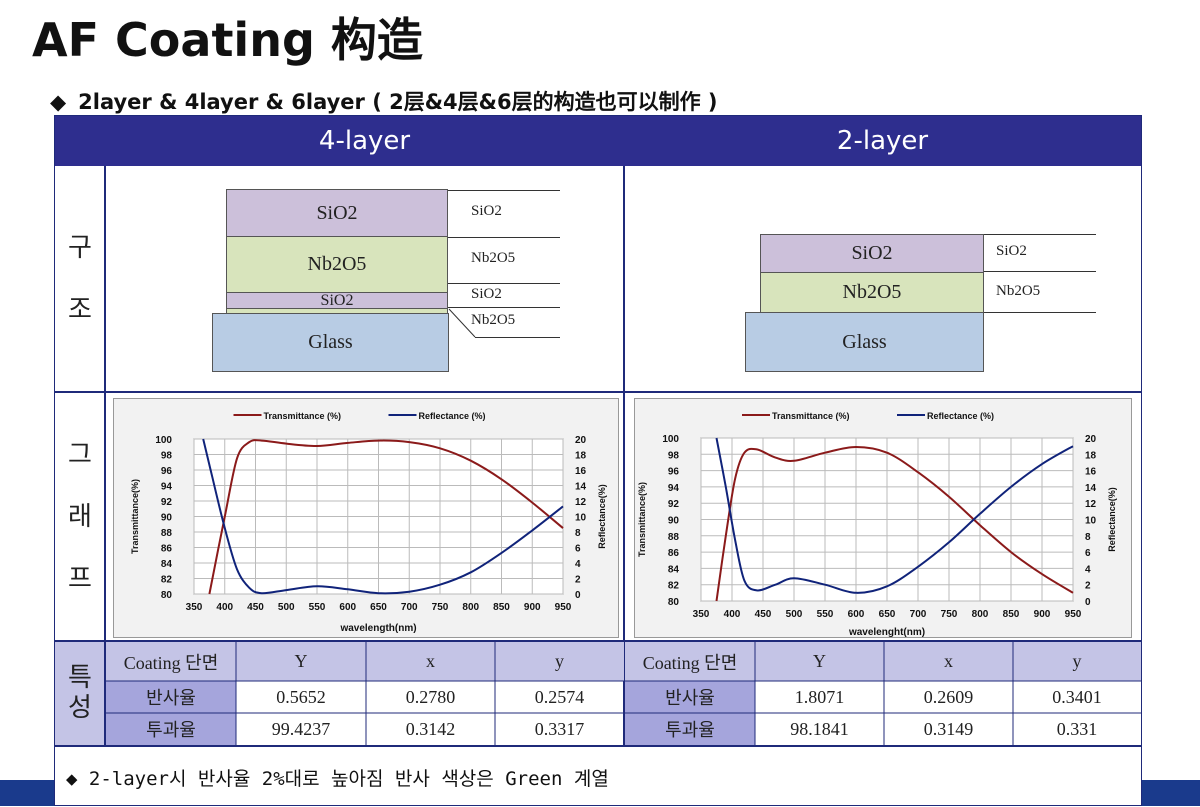  I want to click on x-axis-label: wavelength(nm), so click(377, 628).